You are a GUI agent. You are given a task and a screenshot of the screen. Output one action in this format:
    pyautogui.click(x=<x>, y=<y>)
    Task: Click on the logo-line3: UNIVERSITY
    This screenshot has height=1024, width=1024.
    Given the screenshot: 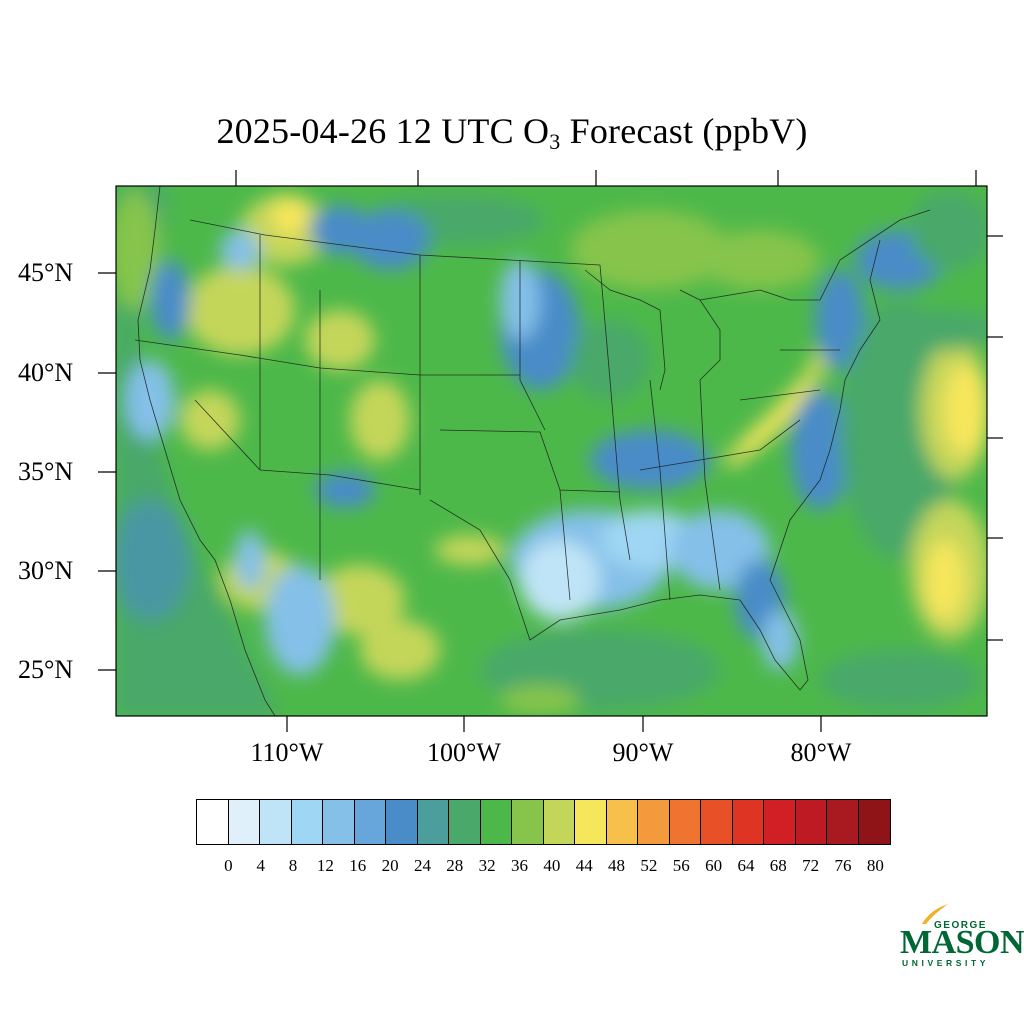 What is the action you would take?
    pyautogui.click(x=946, y=963)
    